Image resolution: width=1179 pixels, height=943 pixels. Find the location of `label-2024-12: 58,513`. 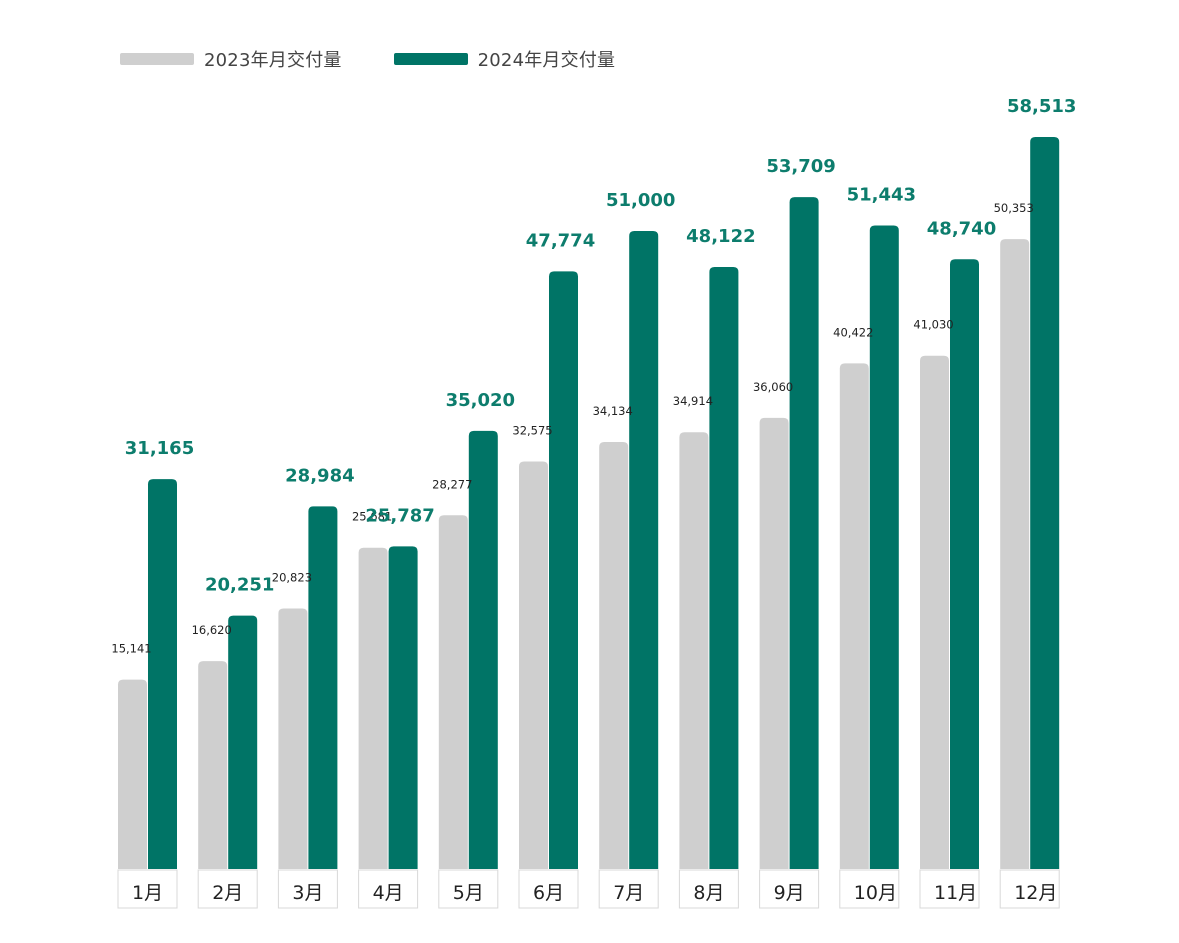

label-2024-12: 58,513 is located at coordinates (1041, 106).